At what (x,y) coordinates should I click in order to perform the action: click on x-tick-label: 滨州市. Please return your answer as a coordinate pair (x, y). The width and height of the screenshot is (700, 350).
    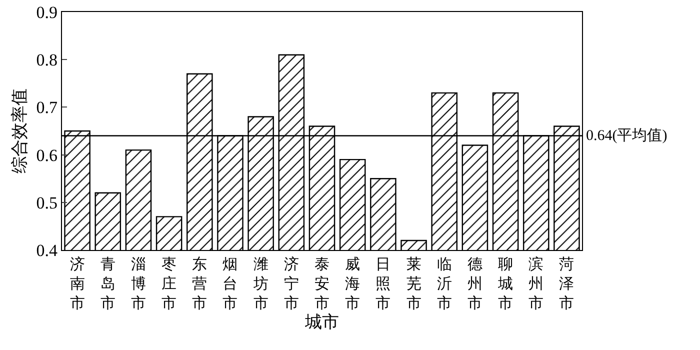
    Looking at the image, I should click on (536, 284).